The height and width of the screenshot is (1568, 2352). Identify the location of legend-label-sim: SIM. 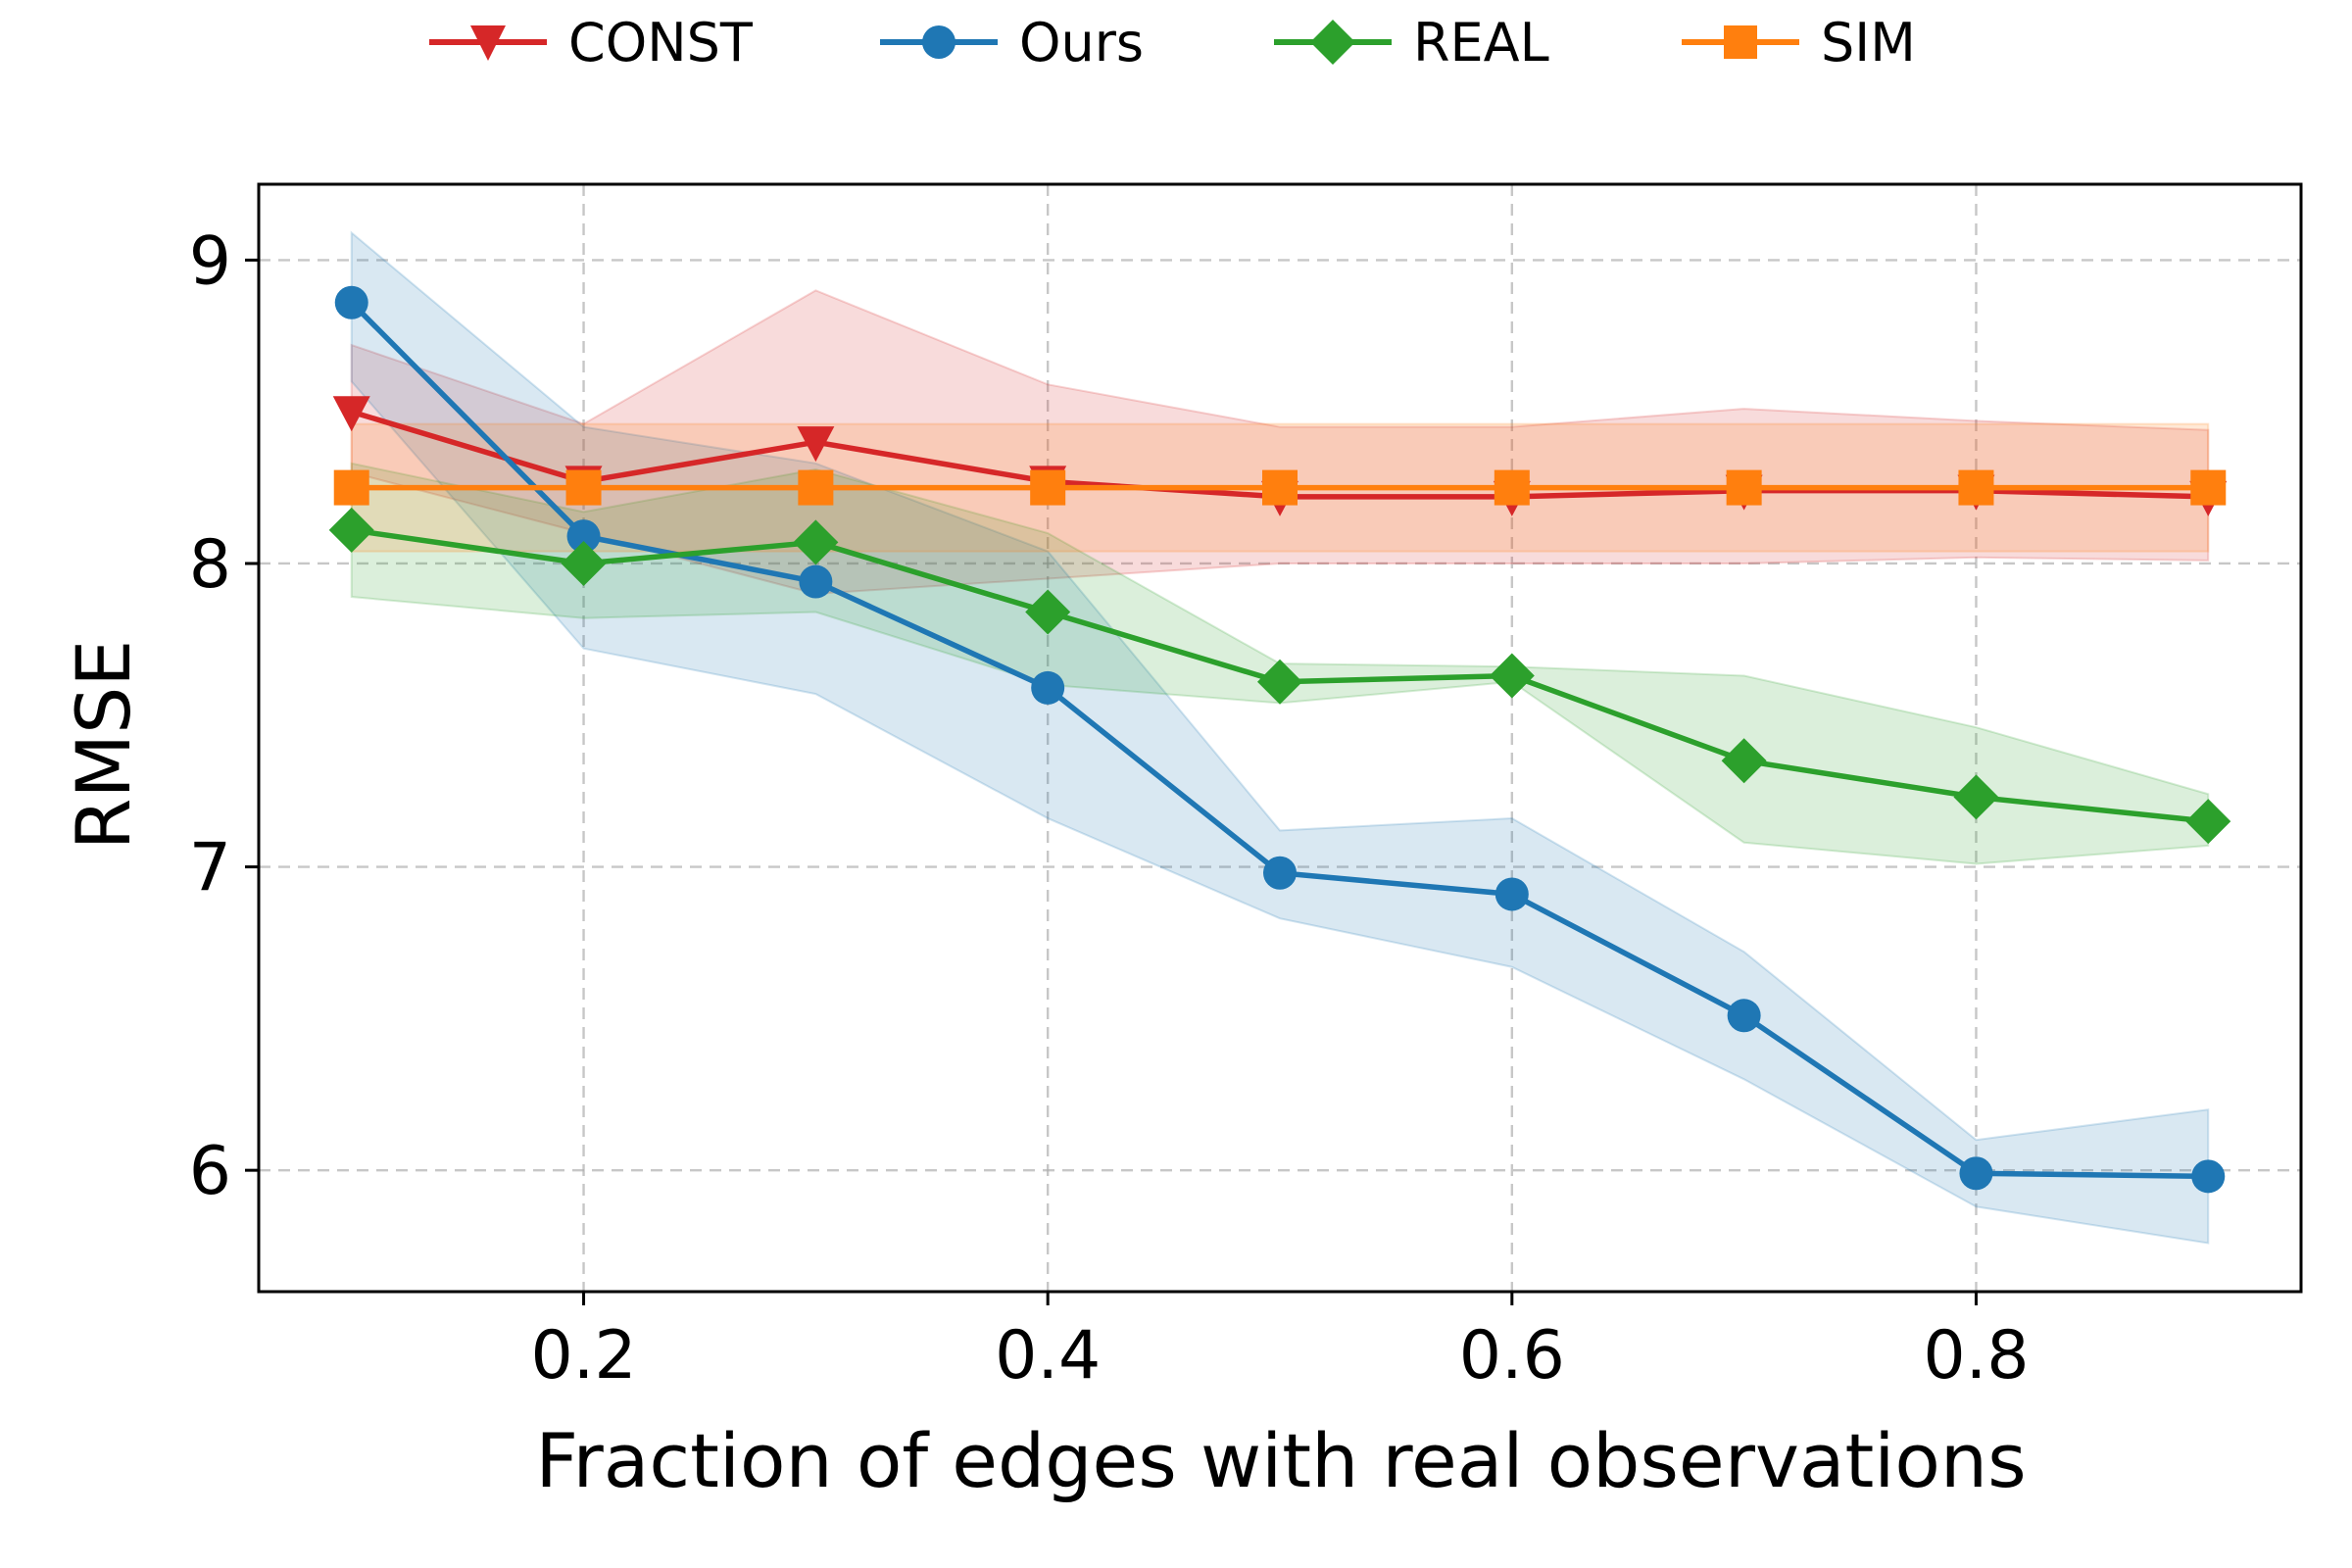
(1868, 42).